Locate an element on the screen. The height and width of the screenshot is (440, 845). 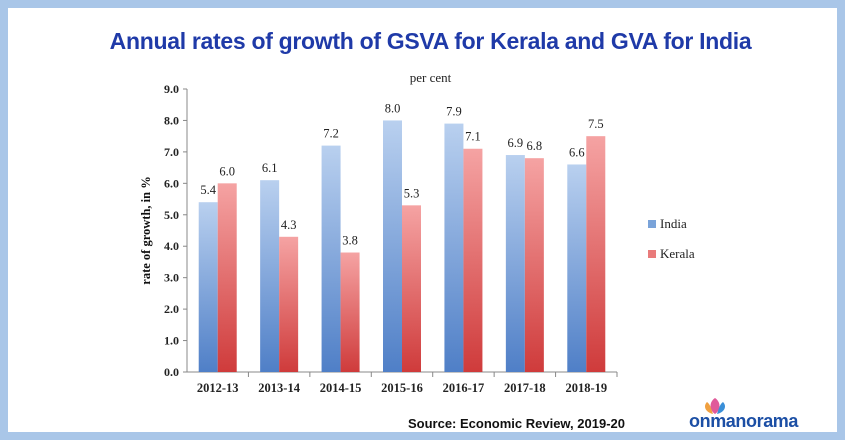
y-axis-label: rate of growth, in % is located at coordinates (146, 230).